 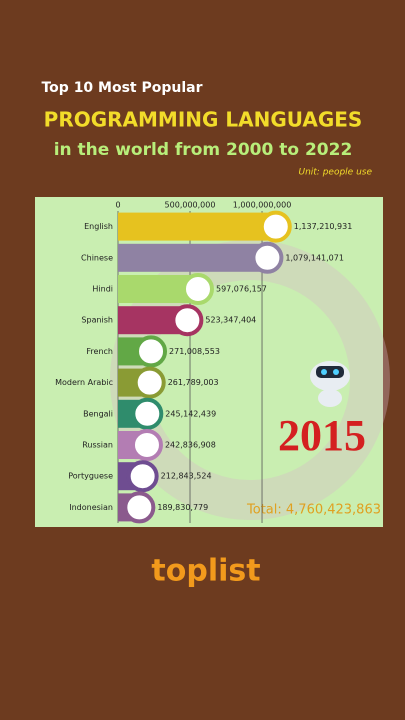 I want to click on logo: toplist, so click(x=205, y=571).